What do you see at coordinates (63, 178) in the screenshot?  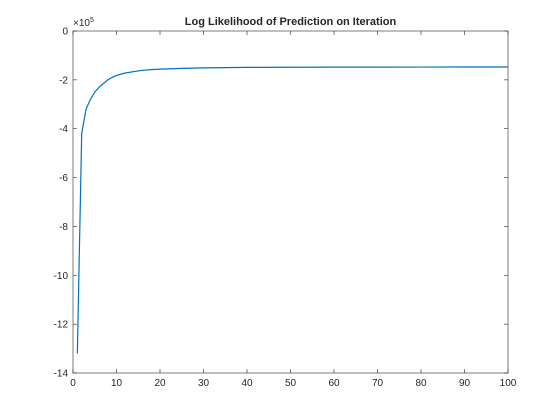 I see `y-tick-label: -6` at bounding box center [63, 178].